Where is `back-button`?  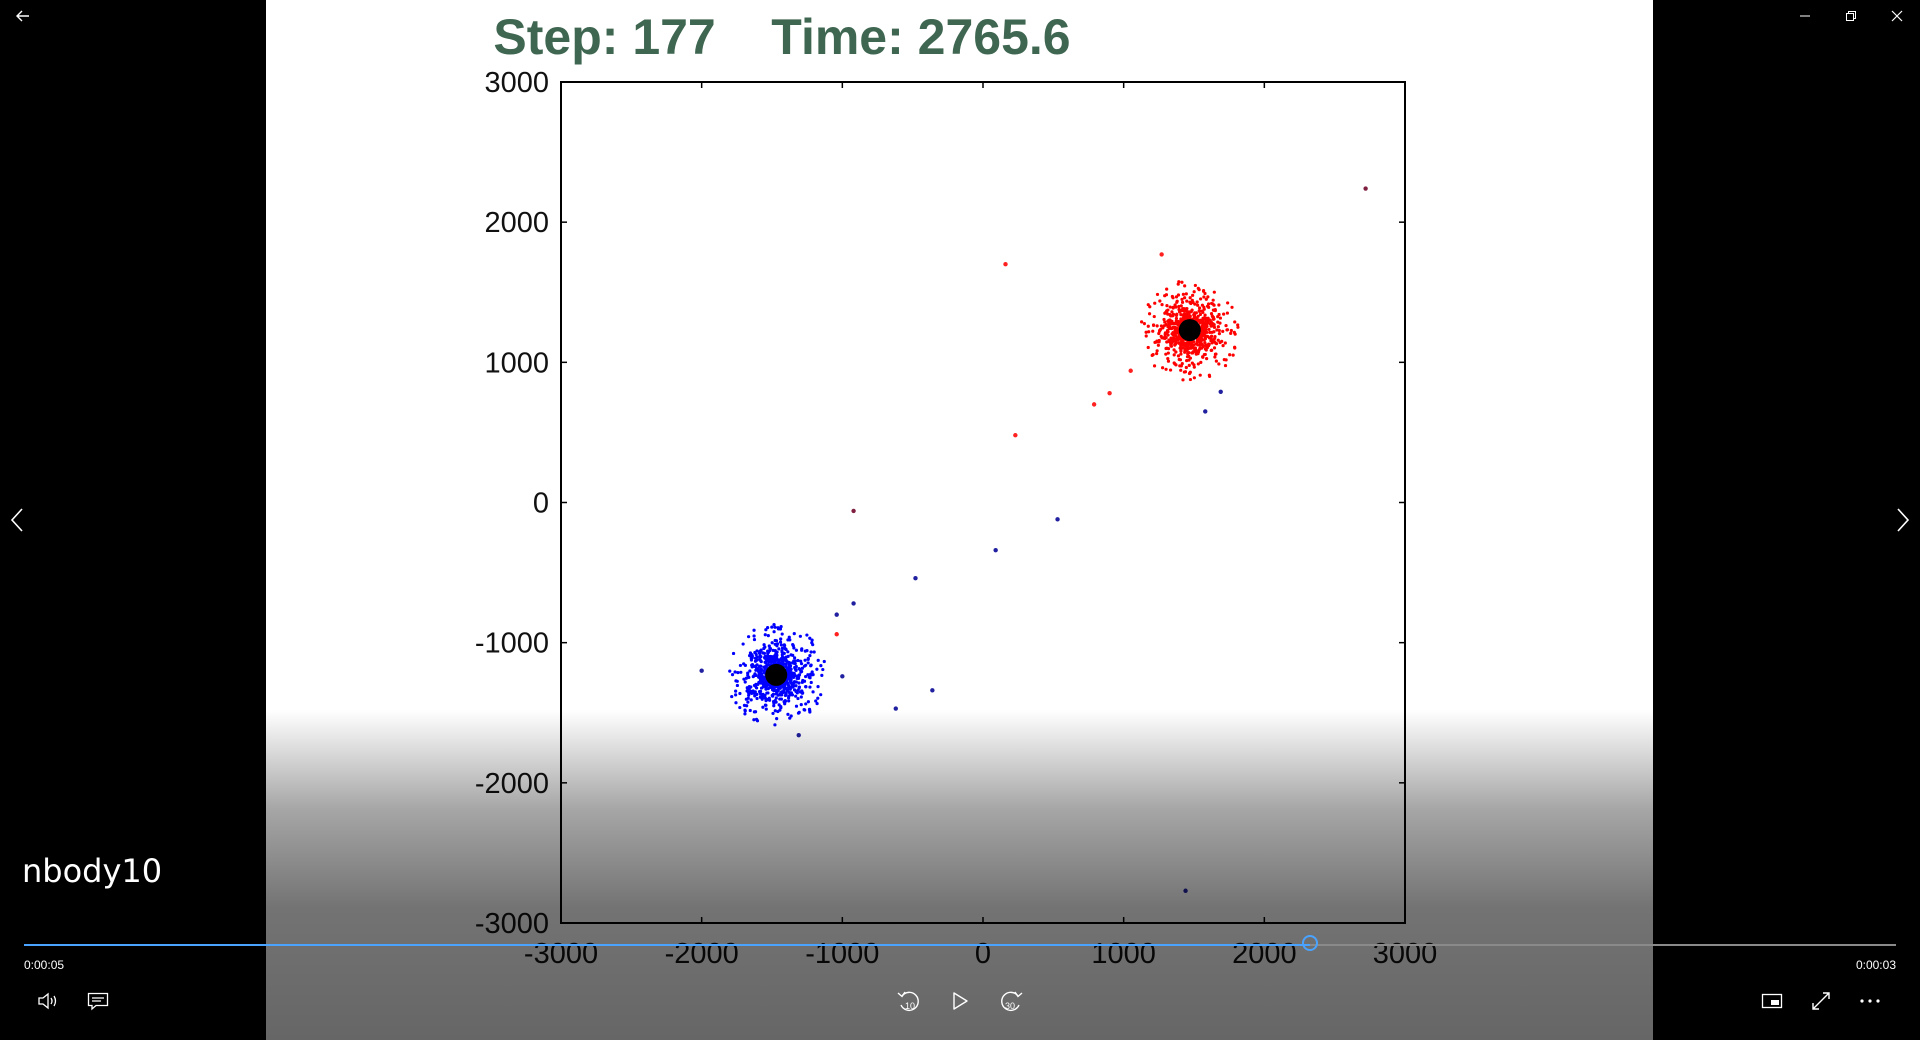
back-button is located at coordinates (23, 16).